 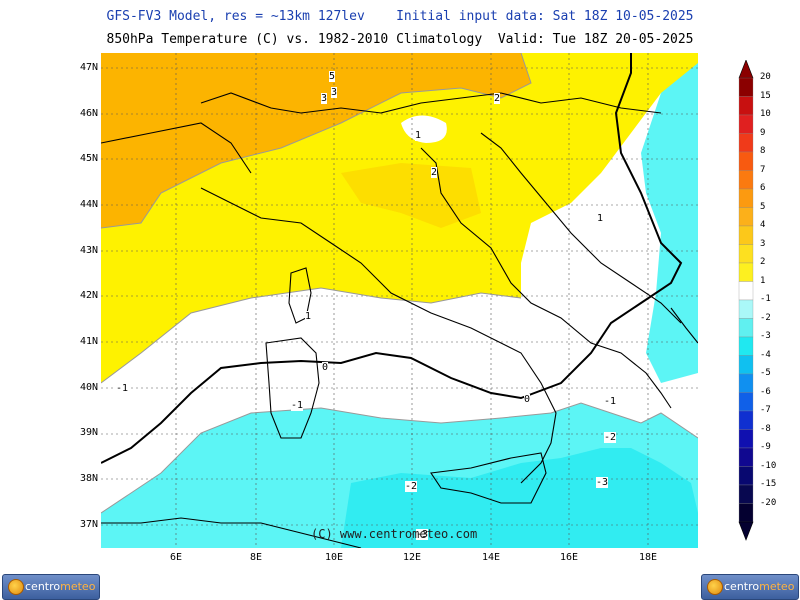 What do you see at coordinates (765, 114) in the screenshot?
I see `colorbar-tick-label: 10` at bounding box center [765, 114].